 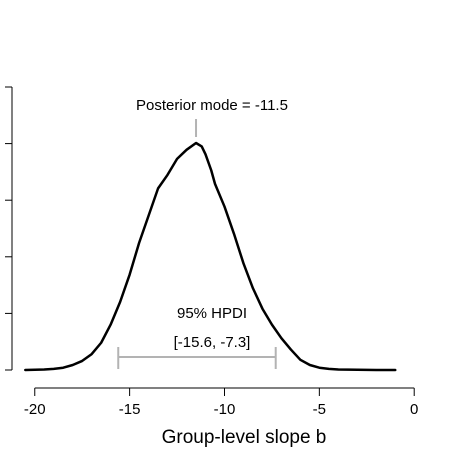 I want to click on hpdi-range-label: [-15.6, -7.3], so click(x=212, y=342).